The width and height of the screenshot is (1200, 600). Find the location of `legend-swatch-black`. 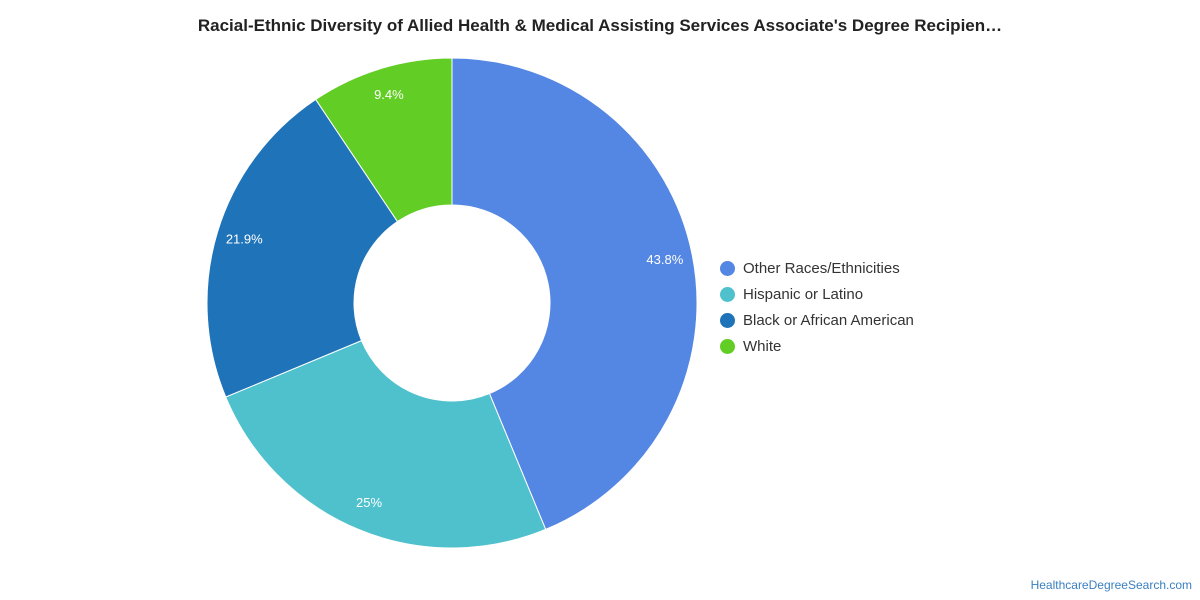

legend-swatch-black is located at coordinates (727, 320).